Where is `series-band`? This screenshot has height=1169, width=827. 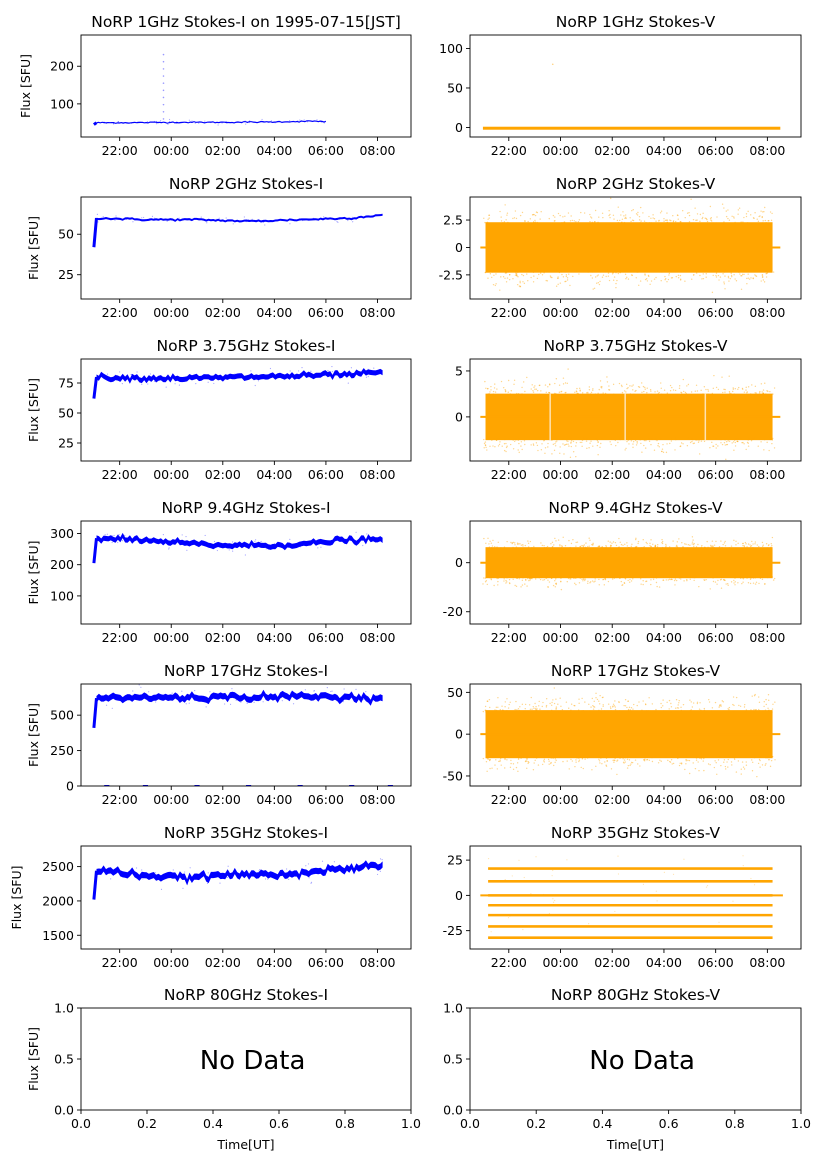 series-band is located at coordinates (211, 122).